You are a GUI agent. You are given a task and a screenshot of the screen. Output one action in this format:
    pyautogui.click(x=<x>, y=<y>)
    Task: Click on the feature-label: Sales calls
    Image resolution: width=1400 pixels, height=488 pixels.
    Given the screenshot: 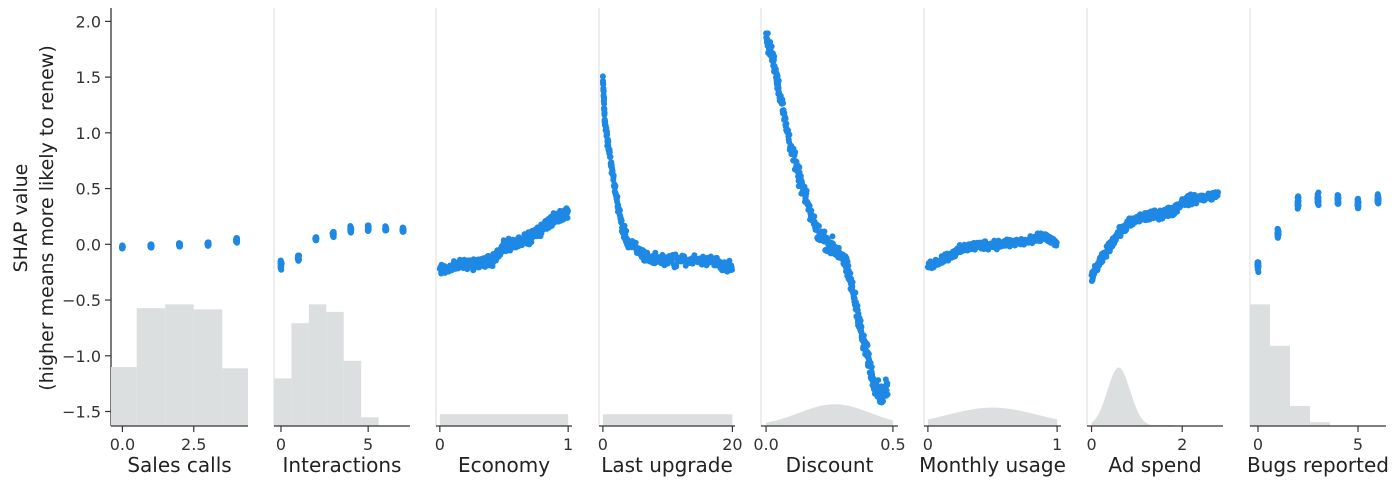 What is the action you would take?
    pyautogui.click(x=179, y=465)
    